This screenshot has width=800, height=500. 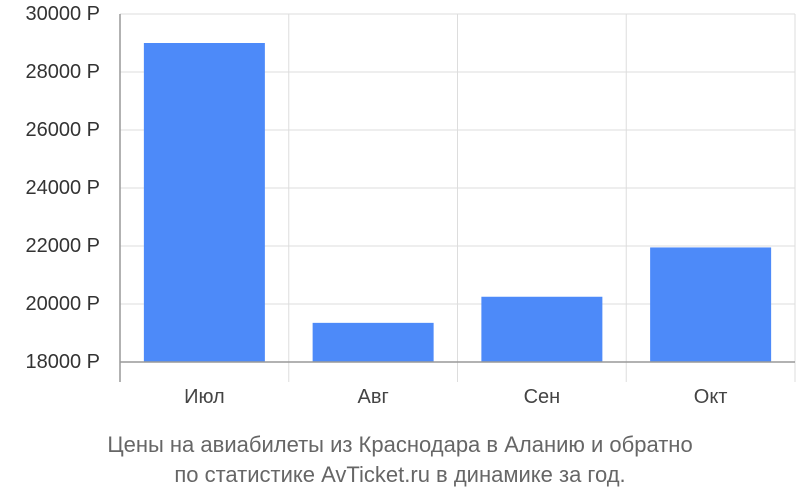 What do you see at coordinates (542, 397) in the screenshot?
I see `x-tick-label: Сен` at bounding box center [542, 397].